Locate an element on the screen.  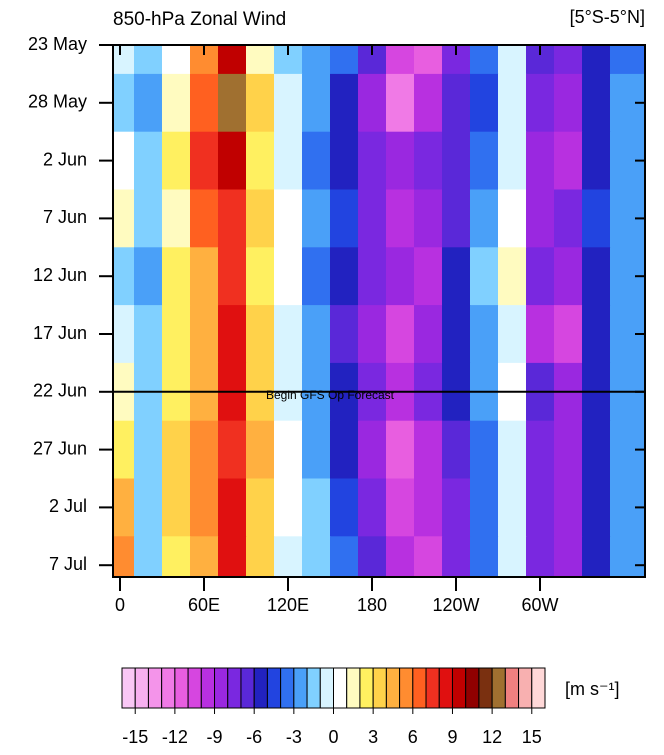
y-tick-label: 7 Jul is located at coordinates (68, 564).